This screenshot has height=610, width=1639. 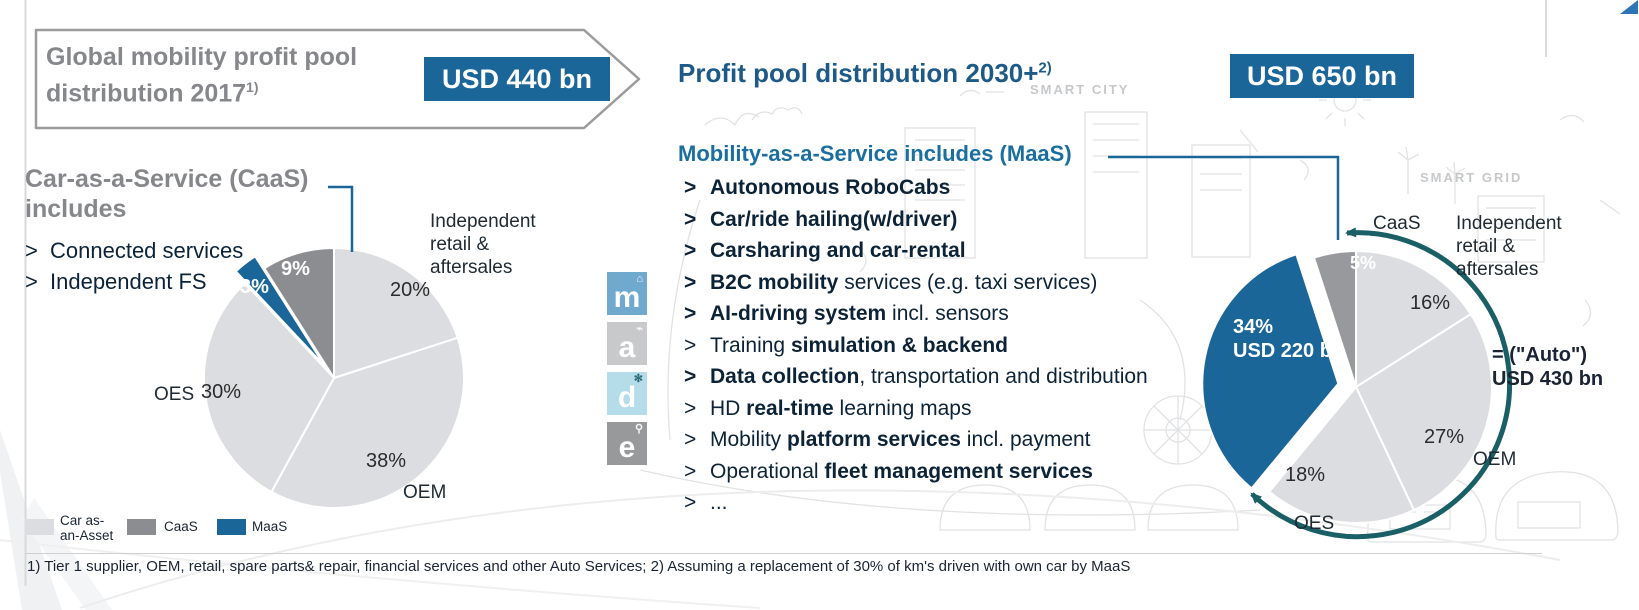 I want to click on tile-decoration: ⌁, so click(x=639, y=329).